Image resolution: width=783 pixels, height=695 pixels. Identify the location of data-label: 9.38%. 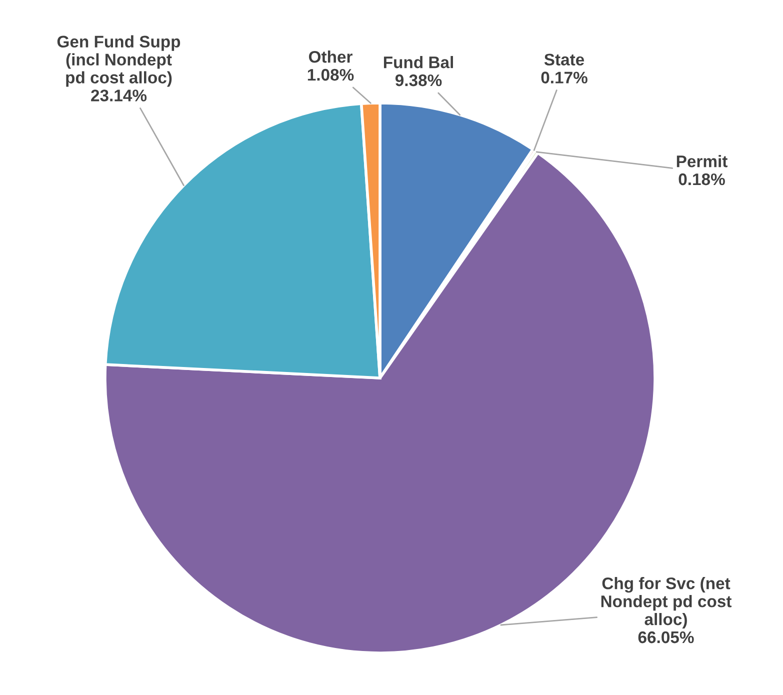
(418, 80).